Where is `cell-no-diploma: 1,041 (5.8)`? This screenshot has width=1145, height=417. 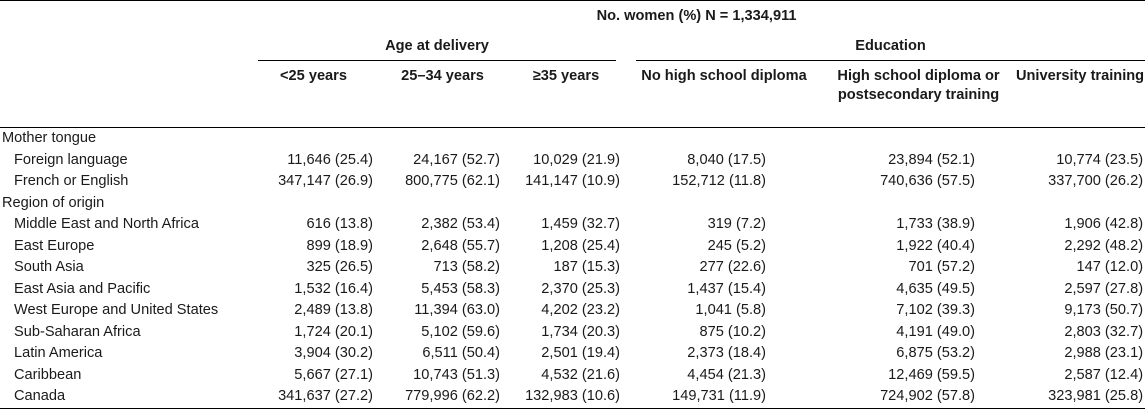
cell-no-diploma: 1,041 (5.8) is located at coordinates (730, 310).